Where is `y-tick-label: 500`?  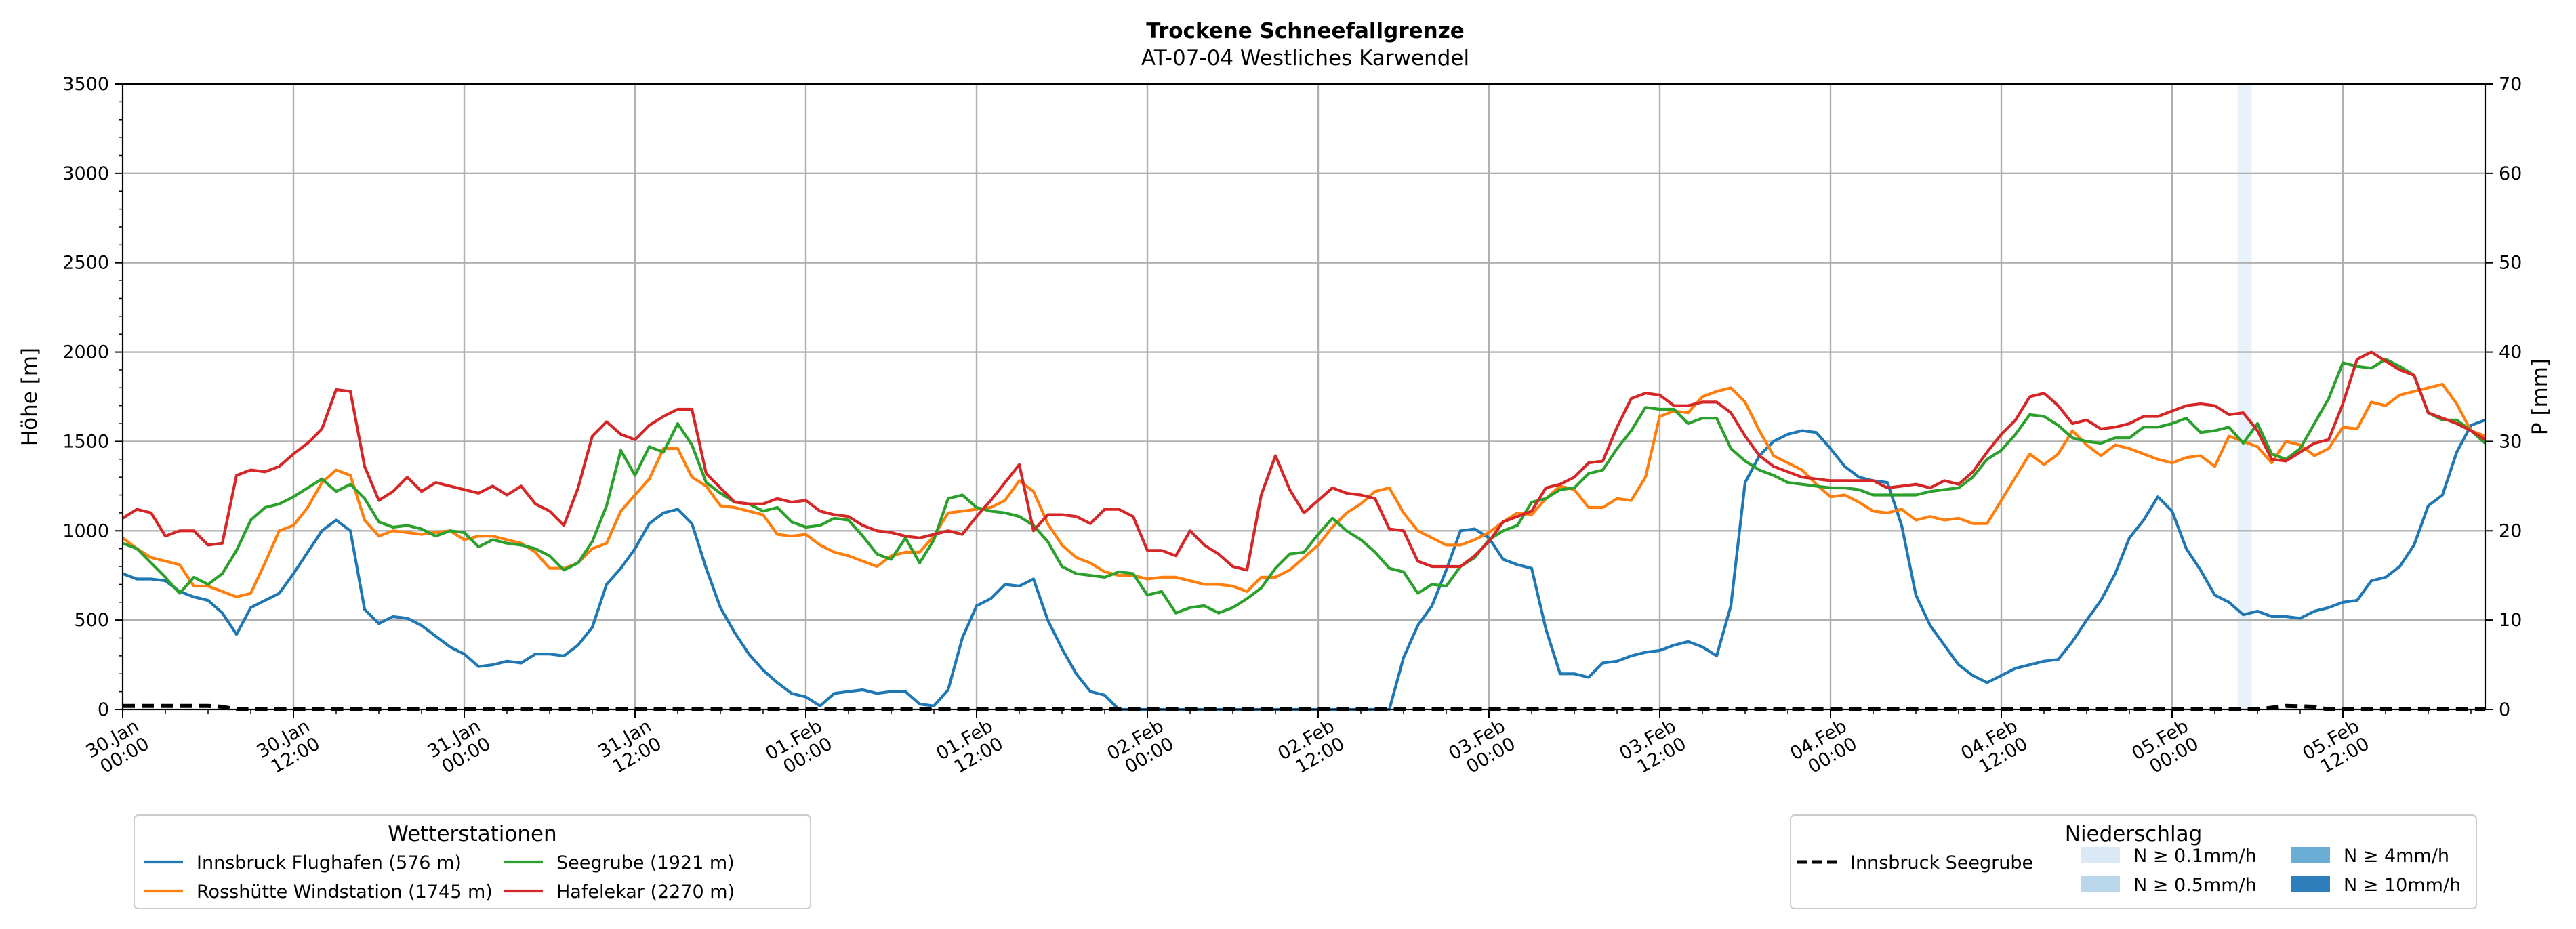 y-tick-label: 500 is located at coordinates (91, 620).